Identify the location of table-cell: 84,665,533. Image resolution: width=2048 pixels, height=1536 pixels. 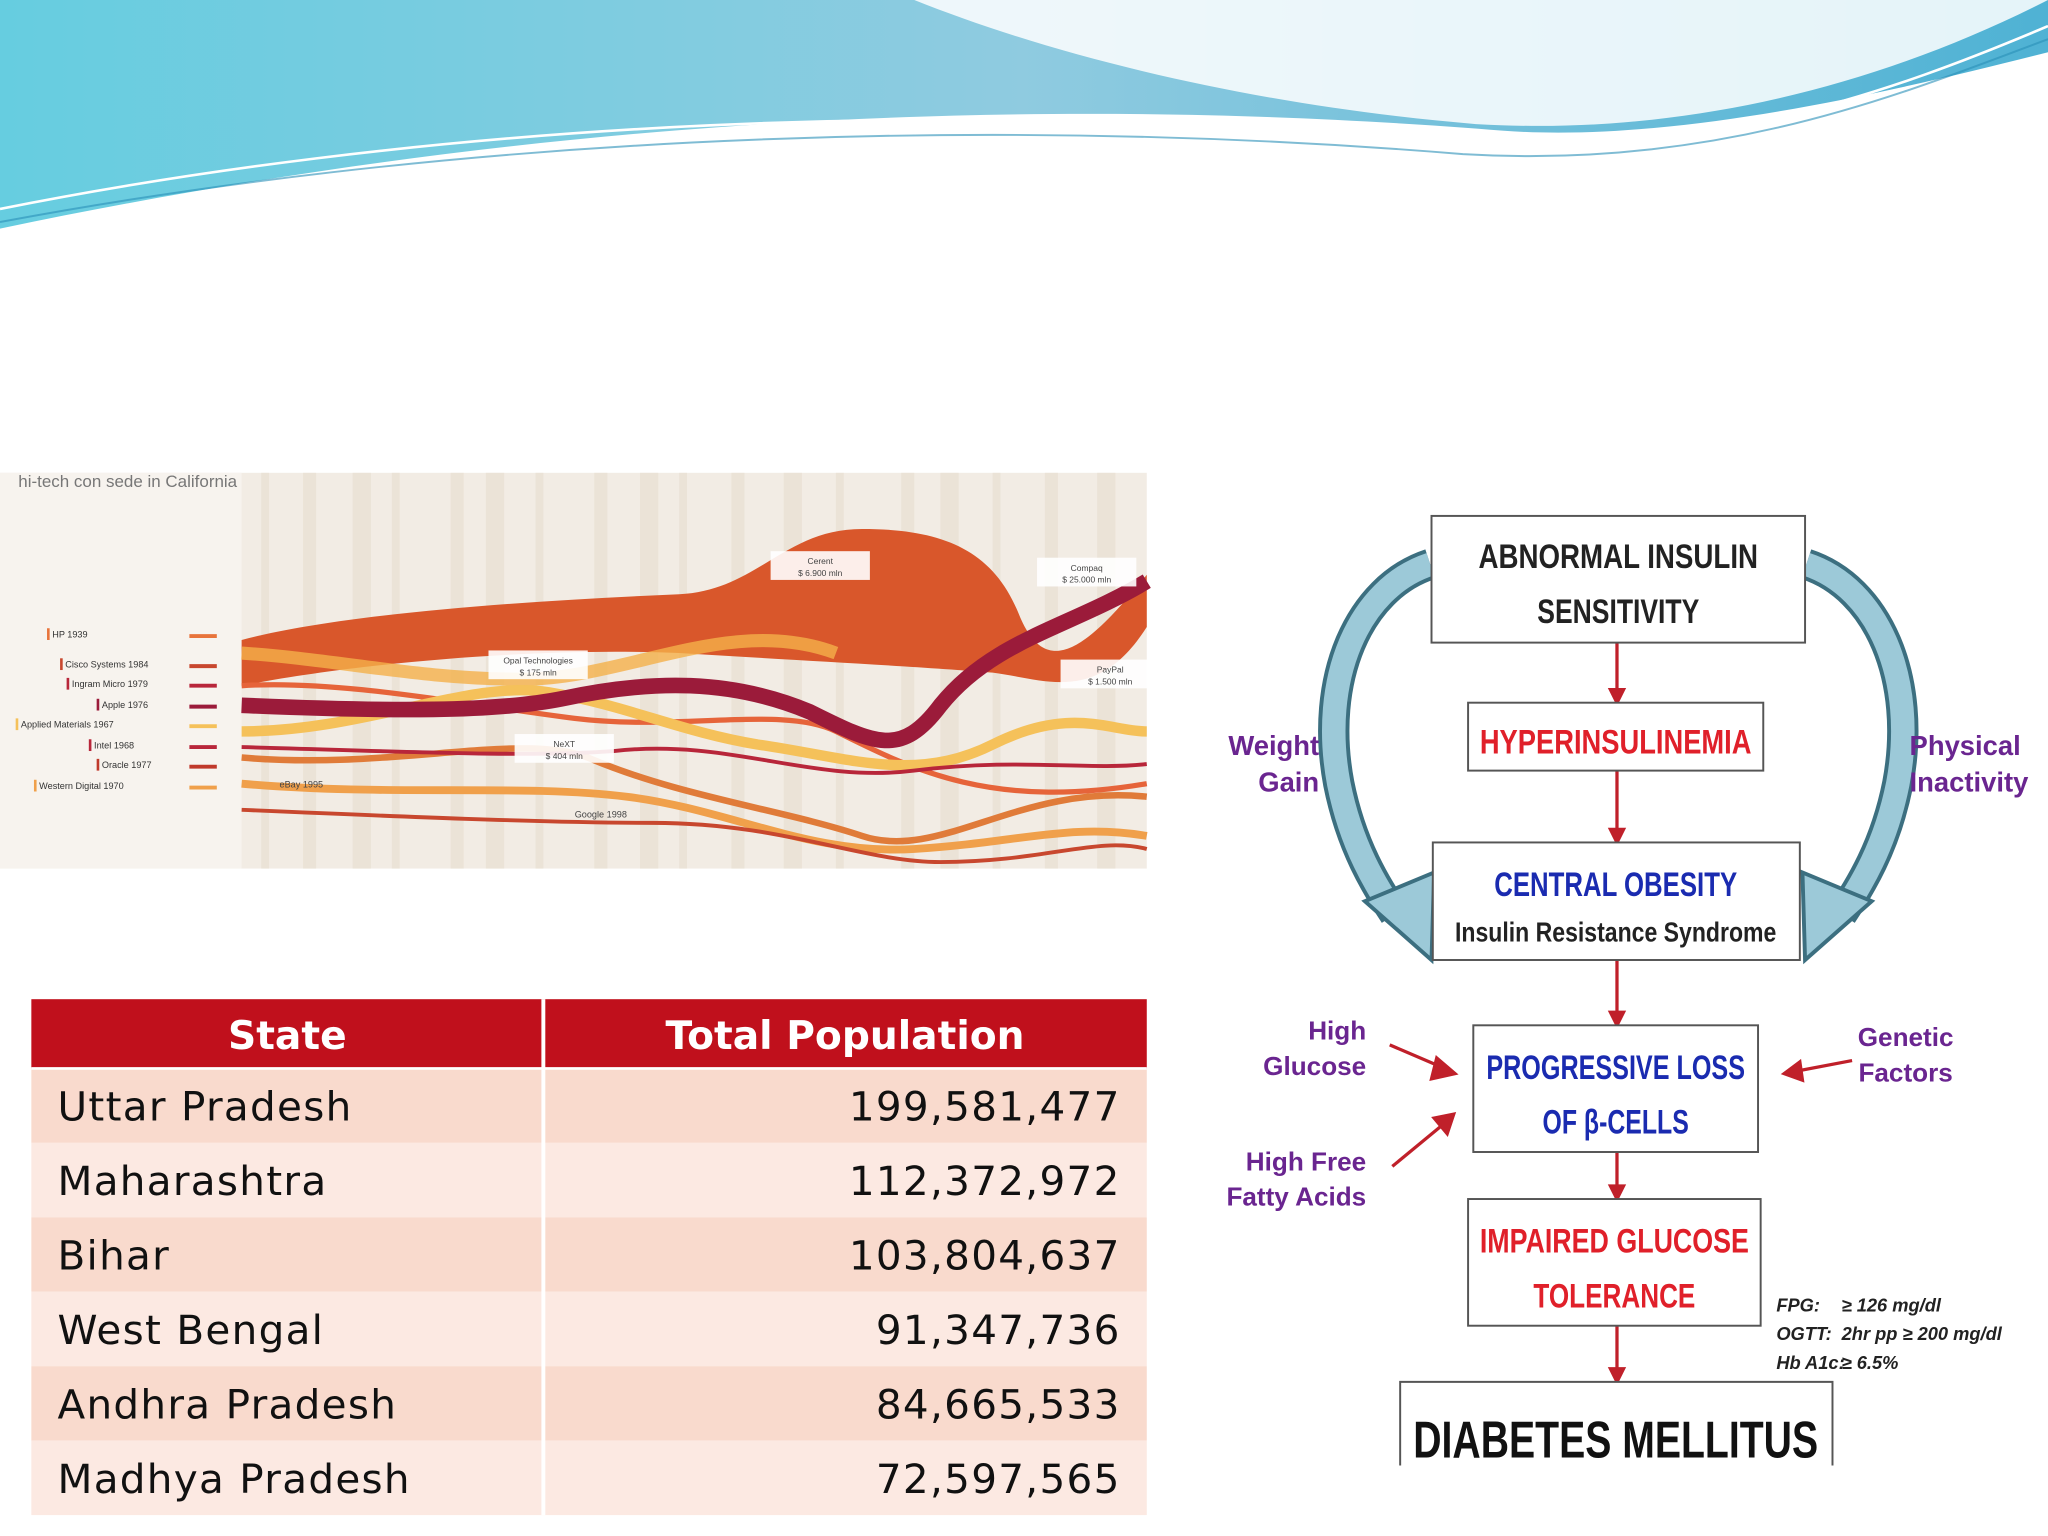
(998, 1404).